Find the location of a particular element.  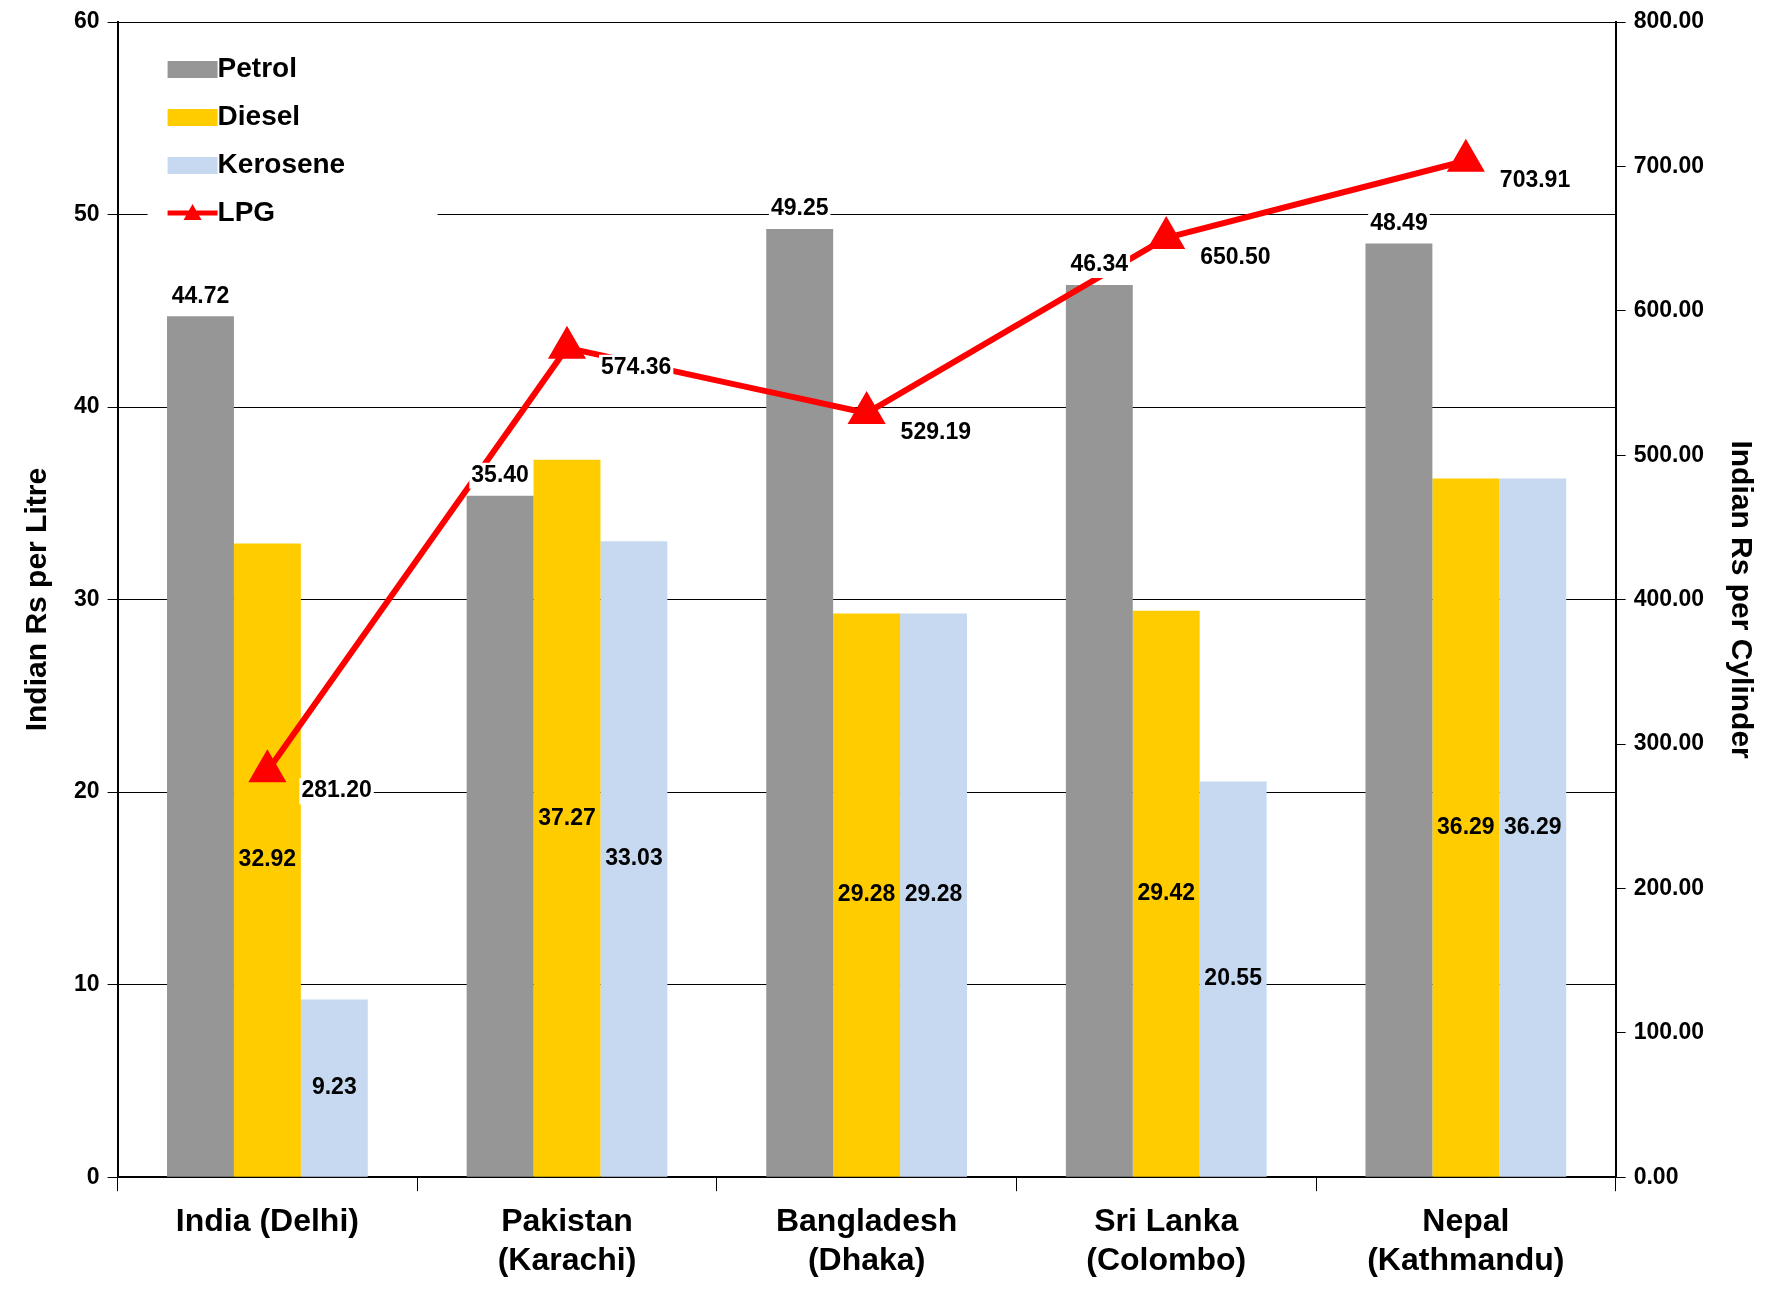

y-tick-label: 0 is located at coordinates (93, 1175).